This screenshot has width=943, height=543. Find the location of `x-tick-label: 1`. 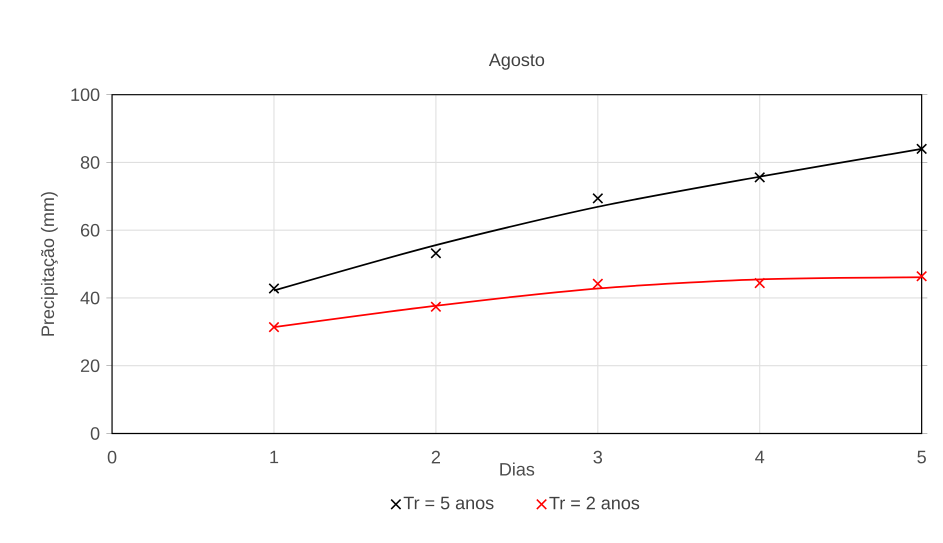

x-tick-label: 1 is located at coordinates (274, 457).